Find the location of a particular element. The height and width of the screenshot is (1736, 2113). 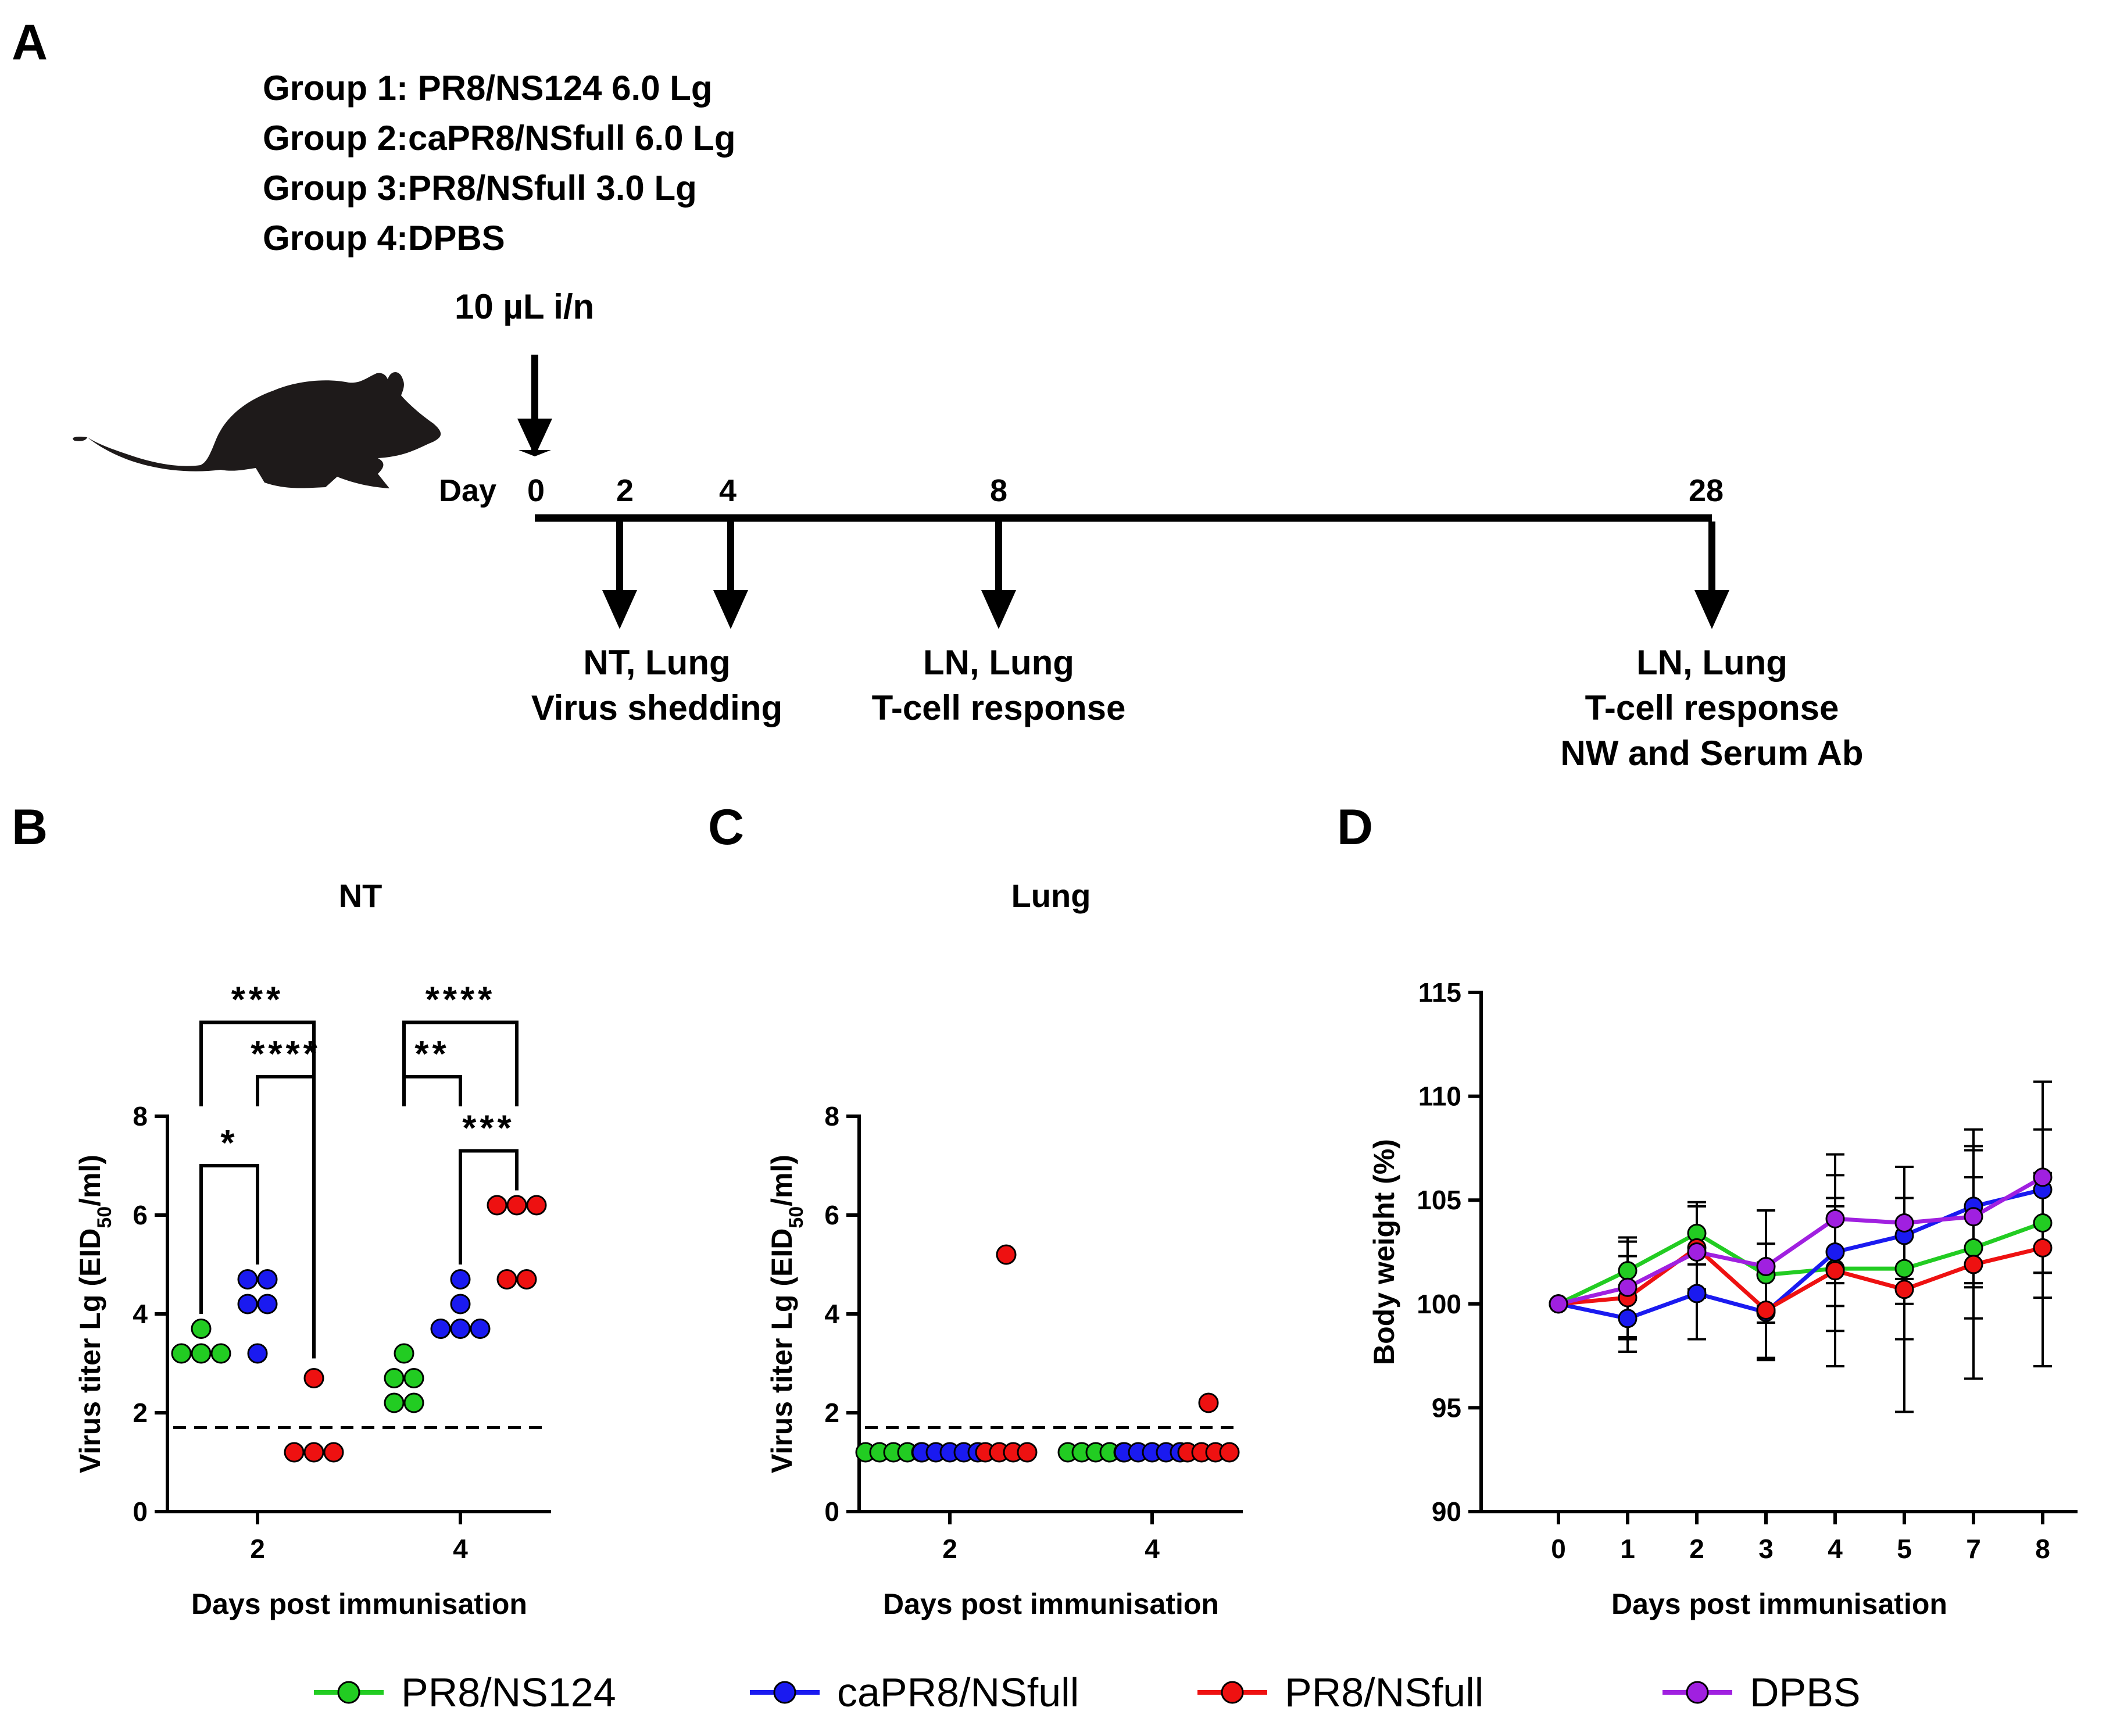

y-tick-label: 115 is located at coordinates (1439, 992).